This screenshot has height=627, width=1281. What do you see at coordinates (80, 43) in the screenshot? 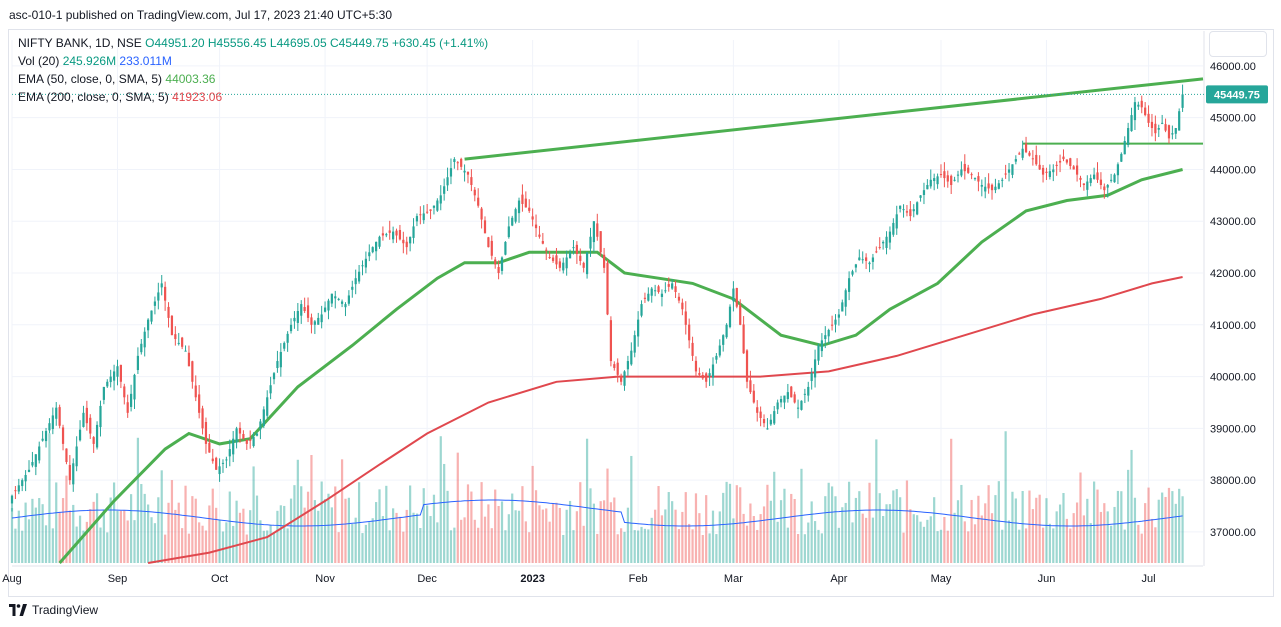
I see `legend-symbol: NIFTY BANK, 1D, NSE` at bounding box center [80, 43].